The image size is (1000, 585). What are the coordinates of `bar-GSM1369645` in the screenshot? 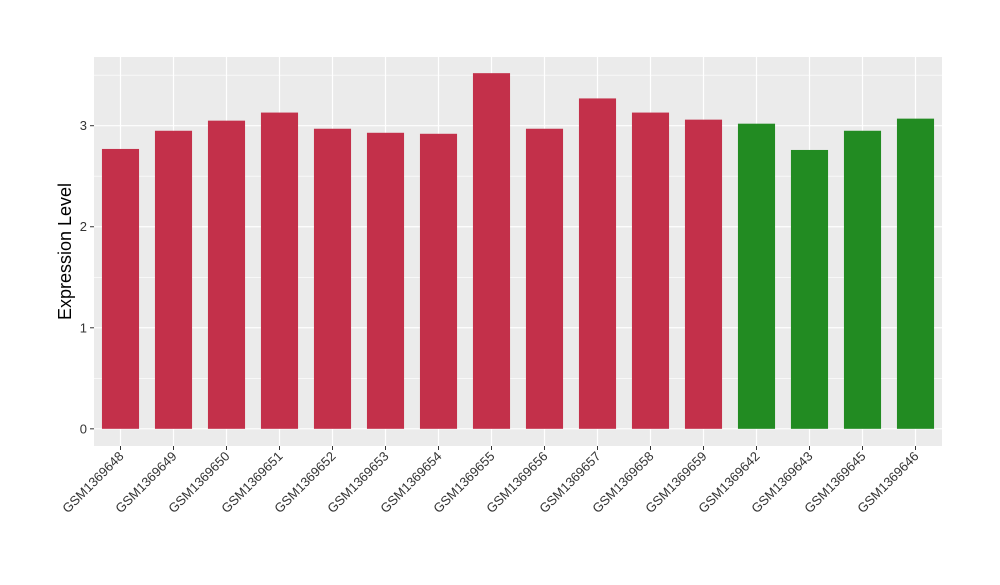 It's located at (862, 279).